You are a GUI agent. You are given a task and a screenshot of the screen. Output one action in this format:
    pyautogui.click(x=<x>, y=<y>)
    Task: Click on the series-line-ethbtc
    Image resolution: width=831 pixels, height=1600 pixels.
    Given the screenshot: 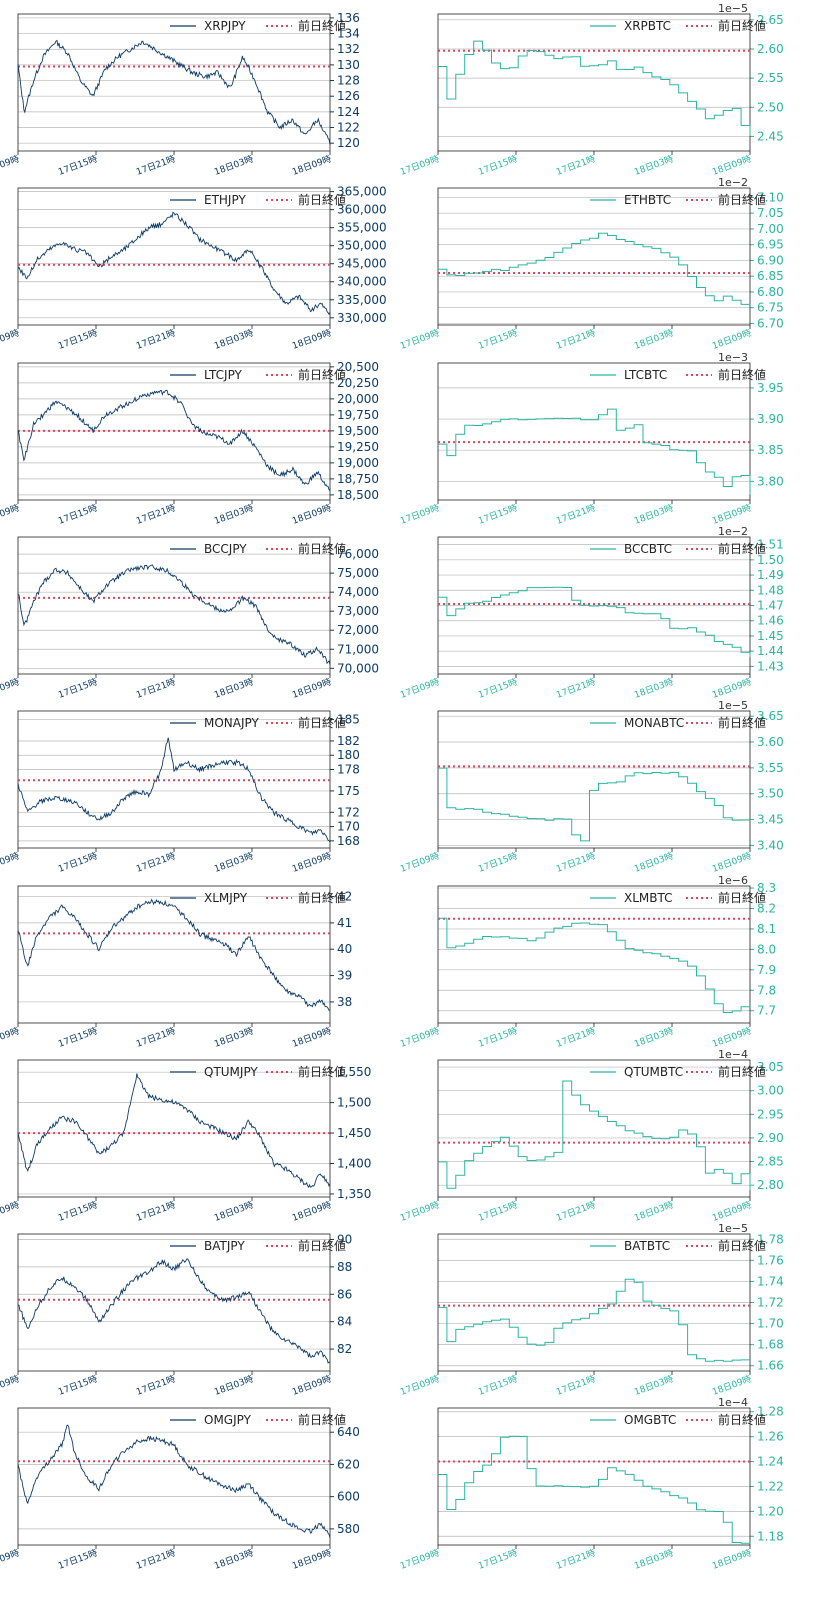 What is the action you would take?
    pyautogui.click(x=594, y=269)
    